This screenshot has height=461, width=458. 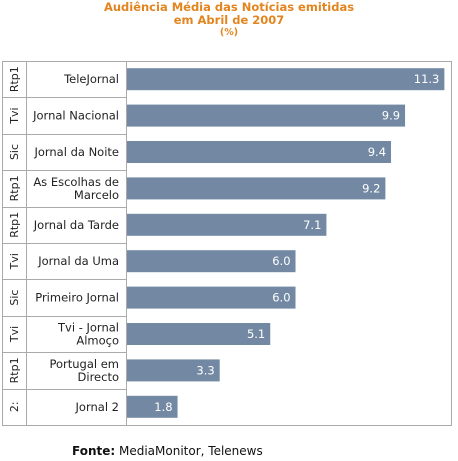 I want to click on chart-title-line-1: Audiência Média das Notícias emitidas, so click(x=229, y=7).